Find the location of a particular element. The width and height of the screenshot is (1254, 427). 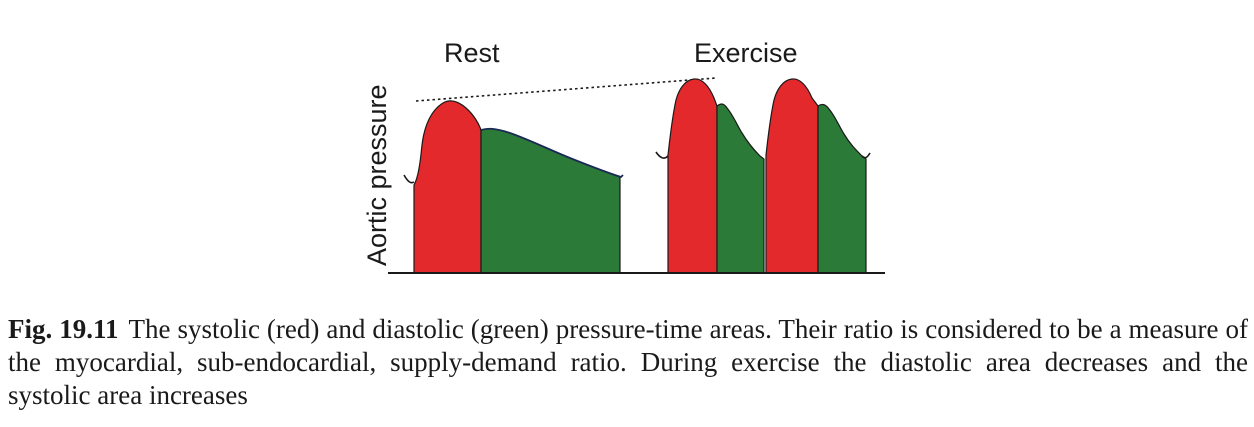

exercise-label: Exercise is located at coordinates (746, 53).